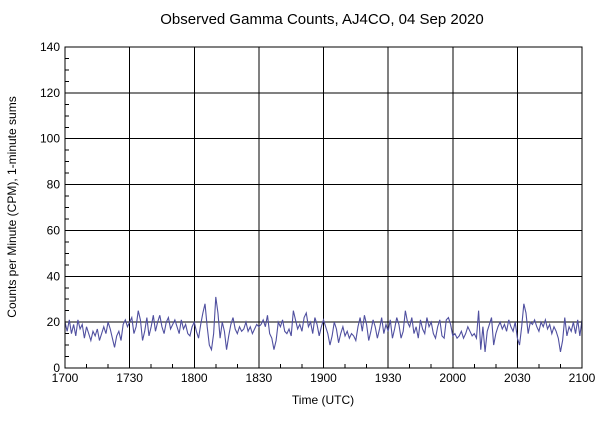 This screenshot has width=600, height=428. What do you see at coordinates (54, 185) in the screenshot?
I see `y-tick-label: 80` at bounding box center [54, 185].